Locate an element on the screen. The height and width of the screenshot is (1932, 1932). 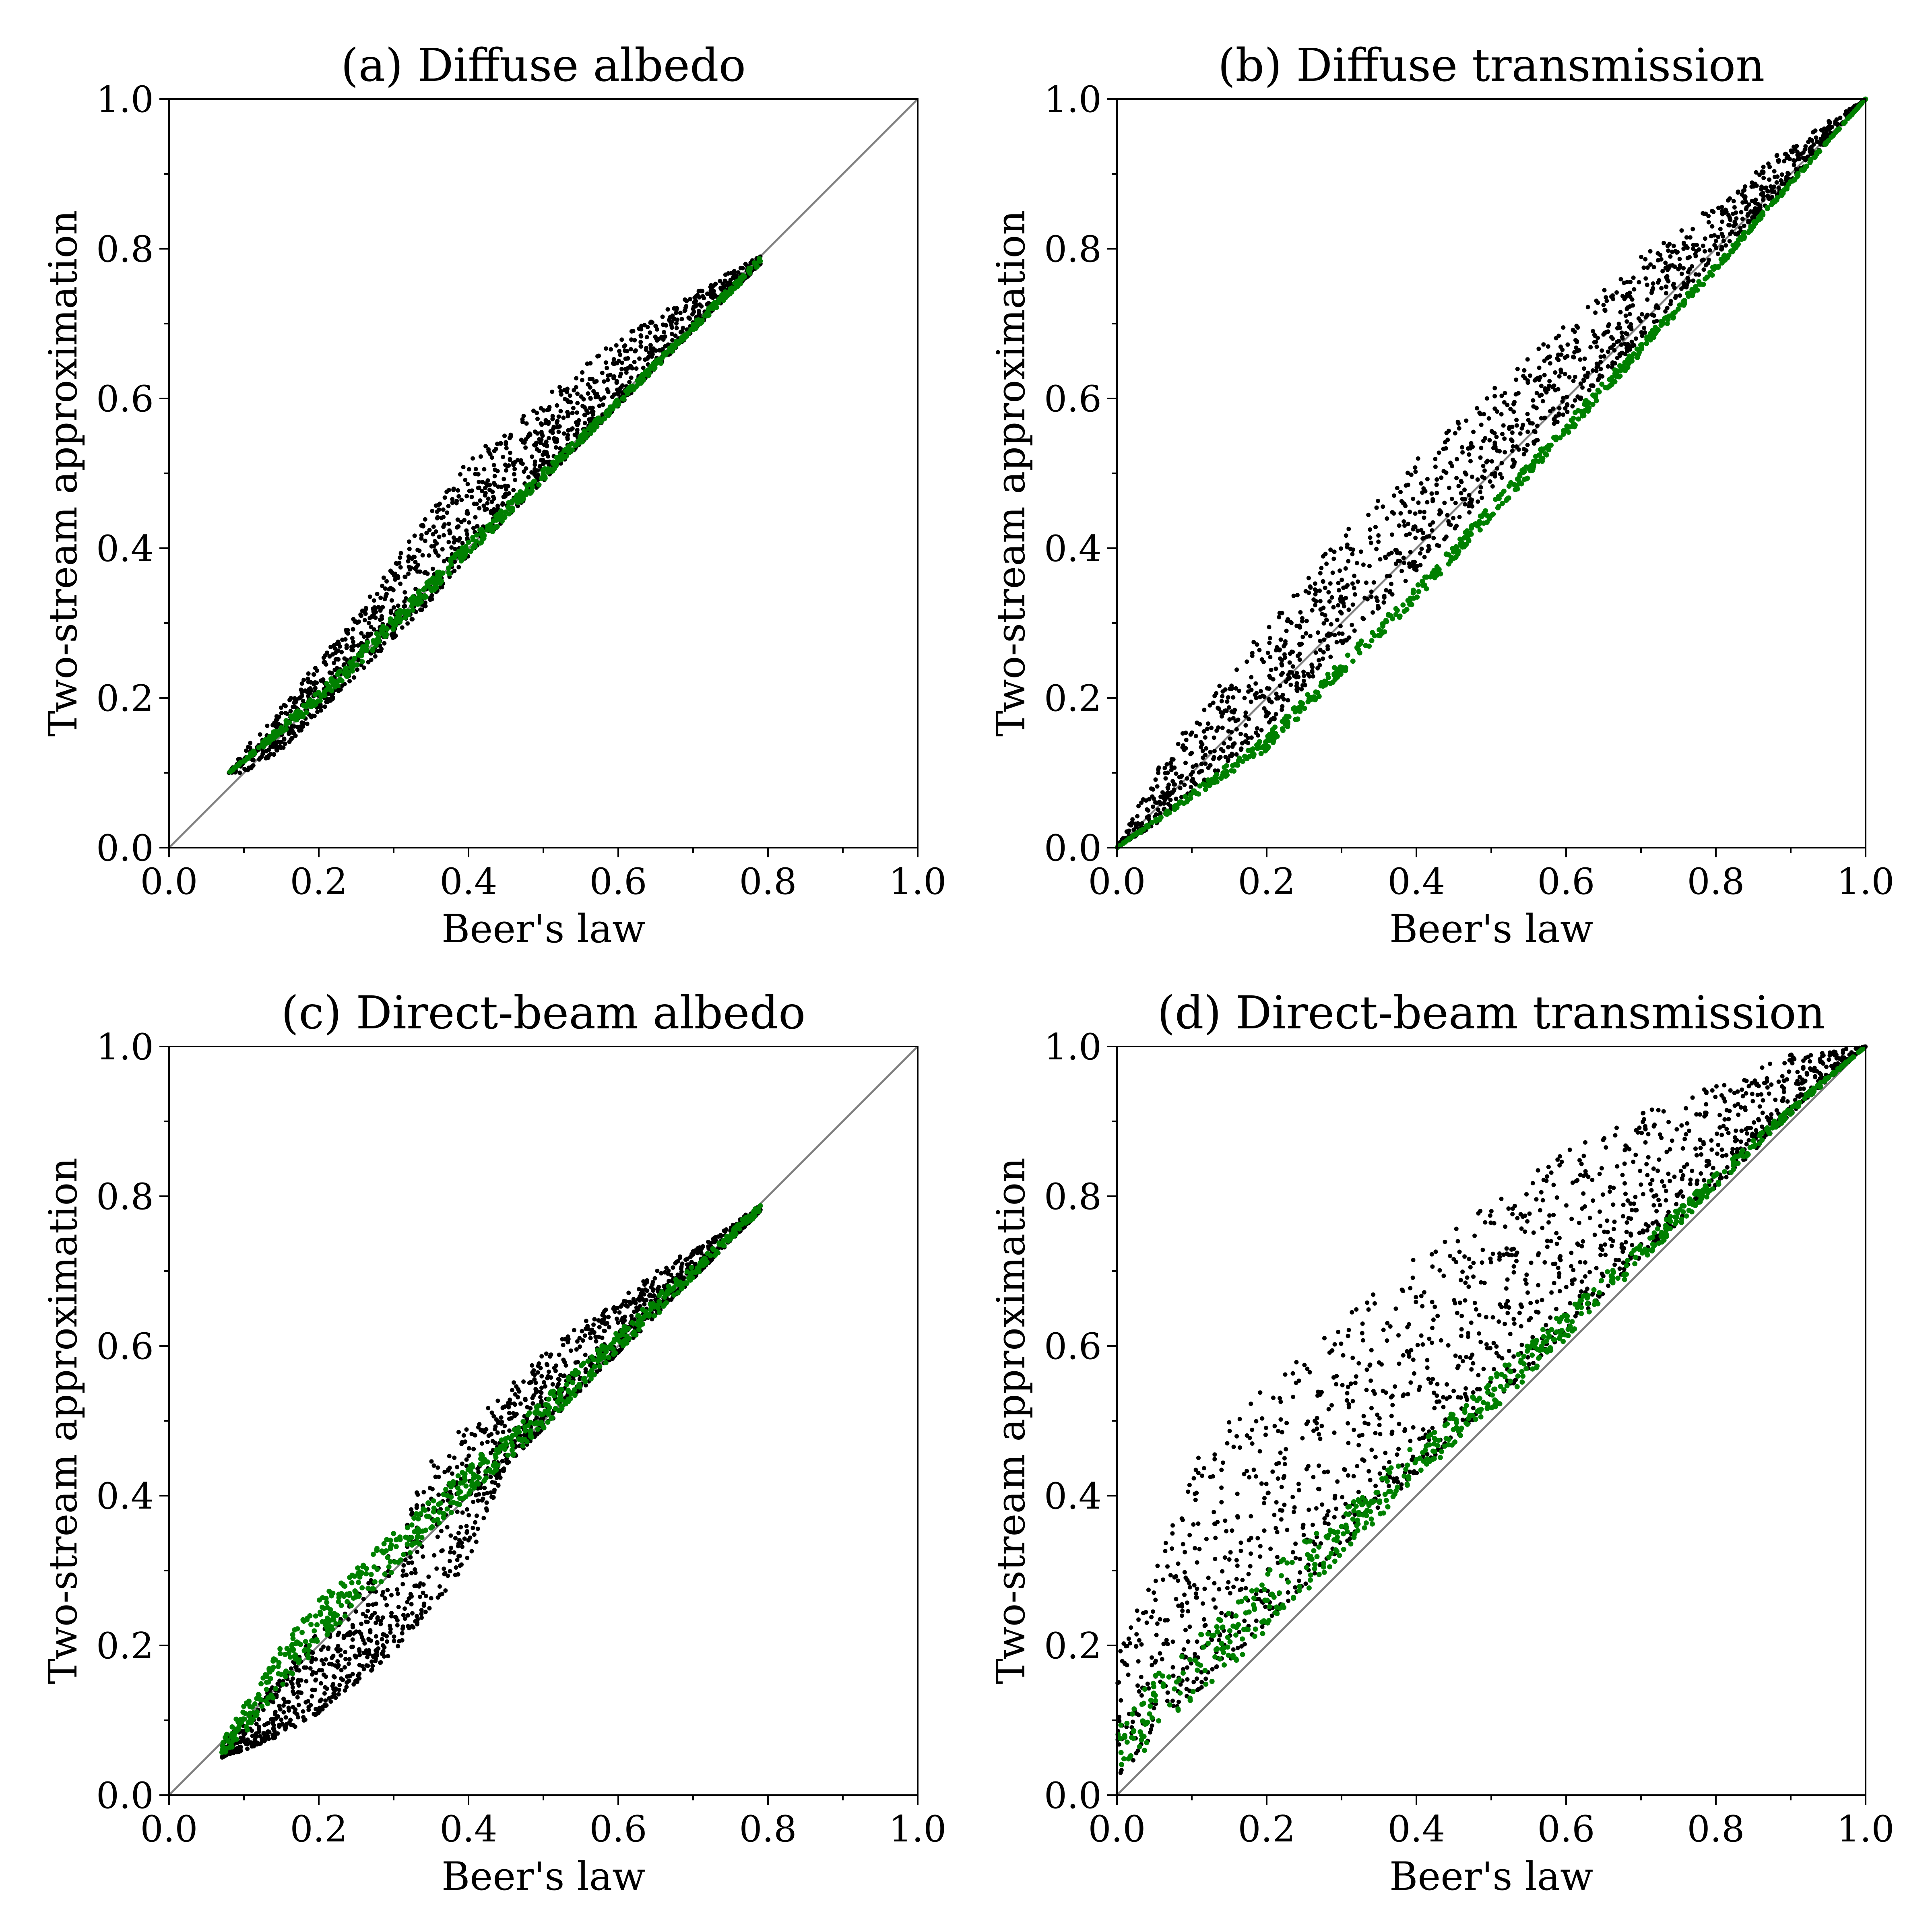
x-axis-label: Beer's law is located at coordinates (1491, 929).